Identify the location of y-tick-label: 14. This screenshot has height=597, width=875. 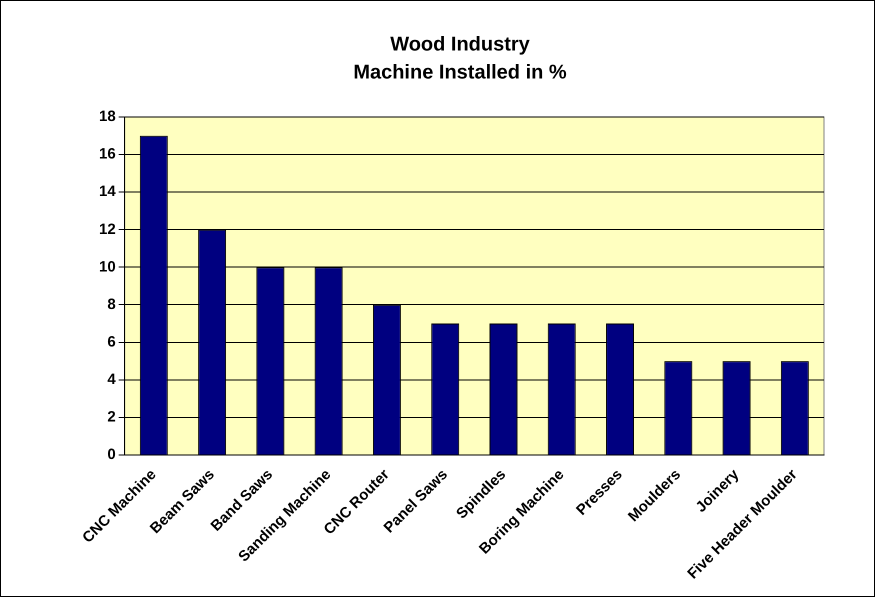
(107, 191).